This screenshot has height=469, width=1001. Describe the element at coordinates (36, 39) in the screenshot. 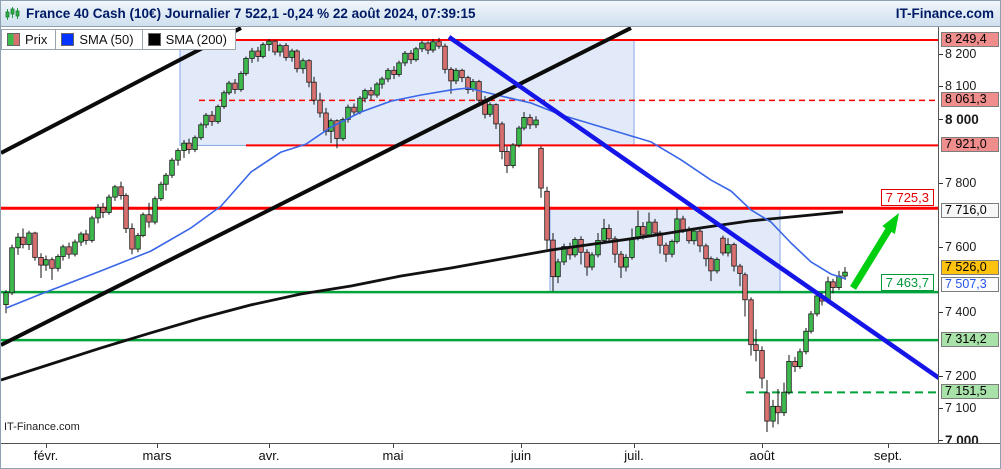

I see `legend-price-label: Prix` at that location.